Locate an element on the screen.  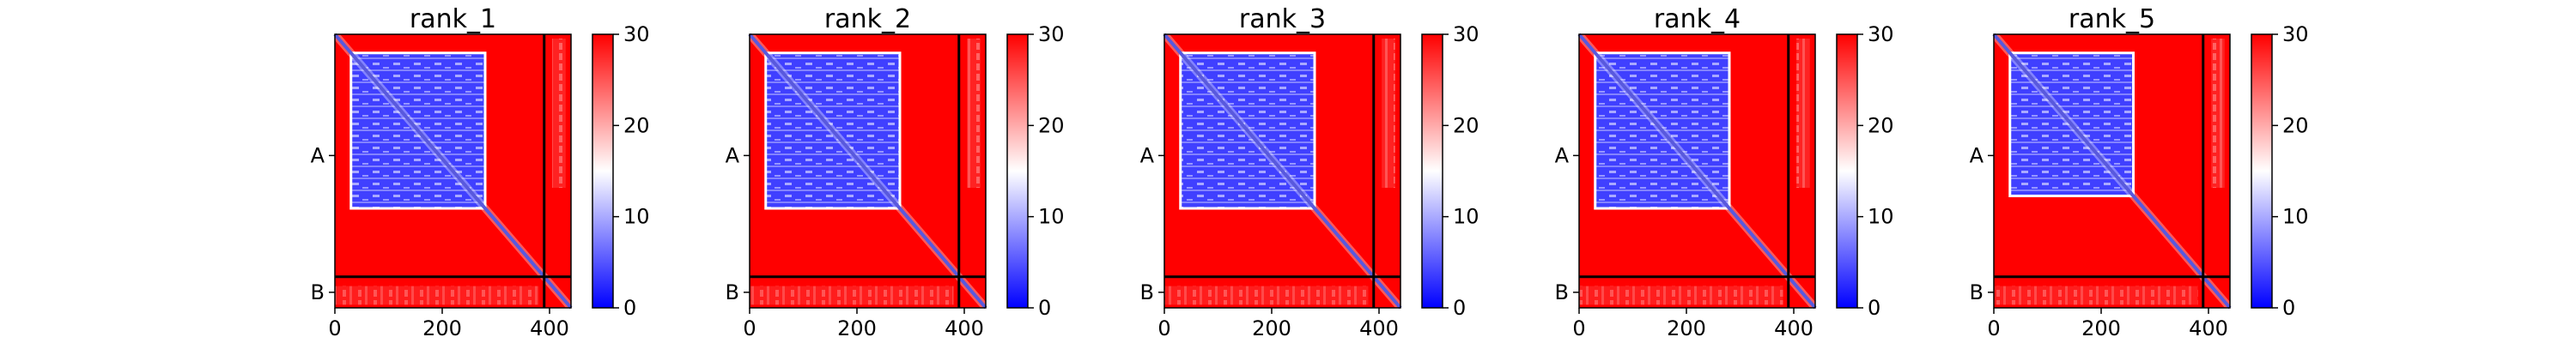
panel-title: rank_3 is located at coordinates (1283, 19).